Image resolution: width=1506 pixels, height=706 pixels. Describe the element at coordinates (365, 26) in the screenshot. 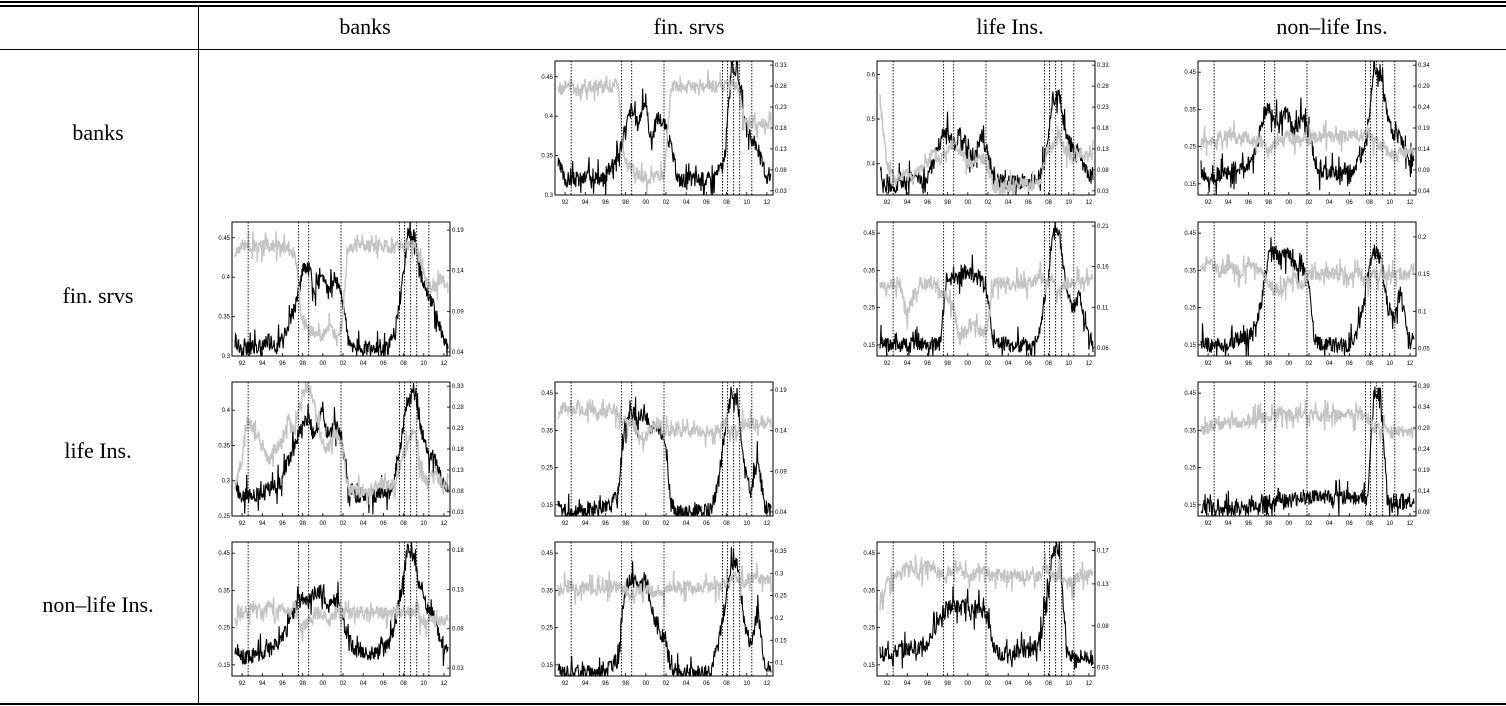

I see `column-header-banks: banks` at that location.